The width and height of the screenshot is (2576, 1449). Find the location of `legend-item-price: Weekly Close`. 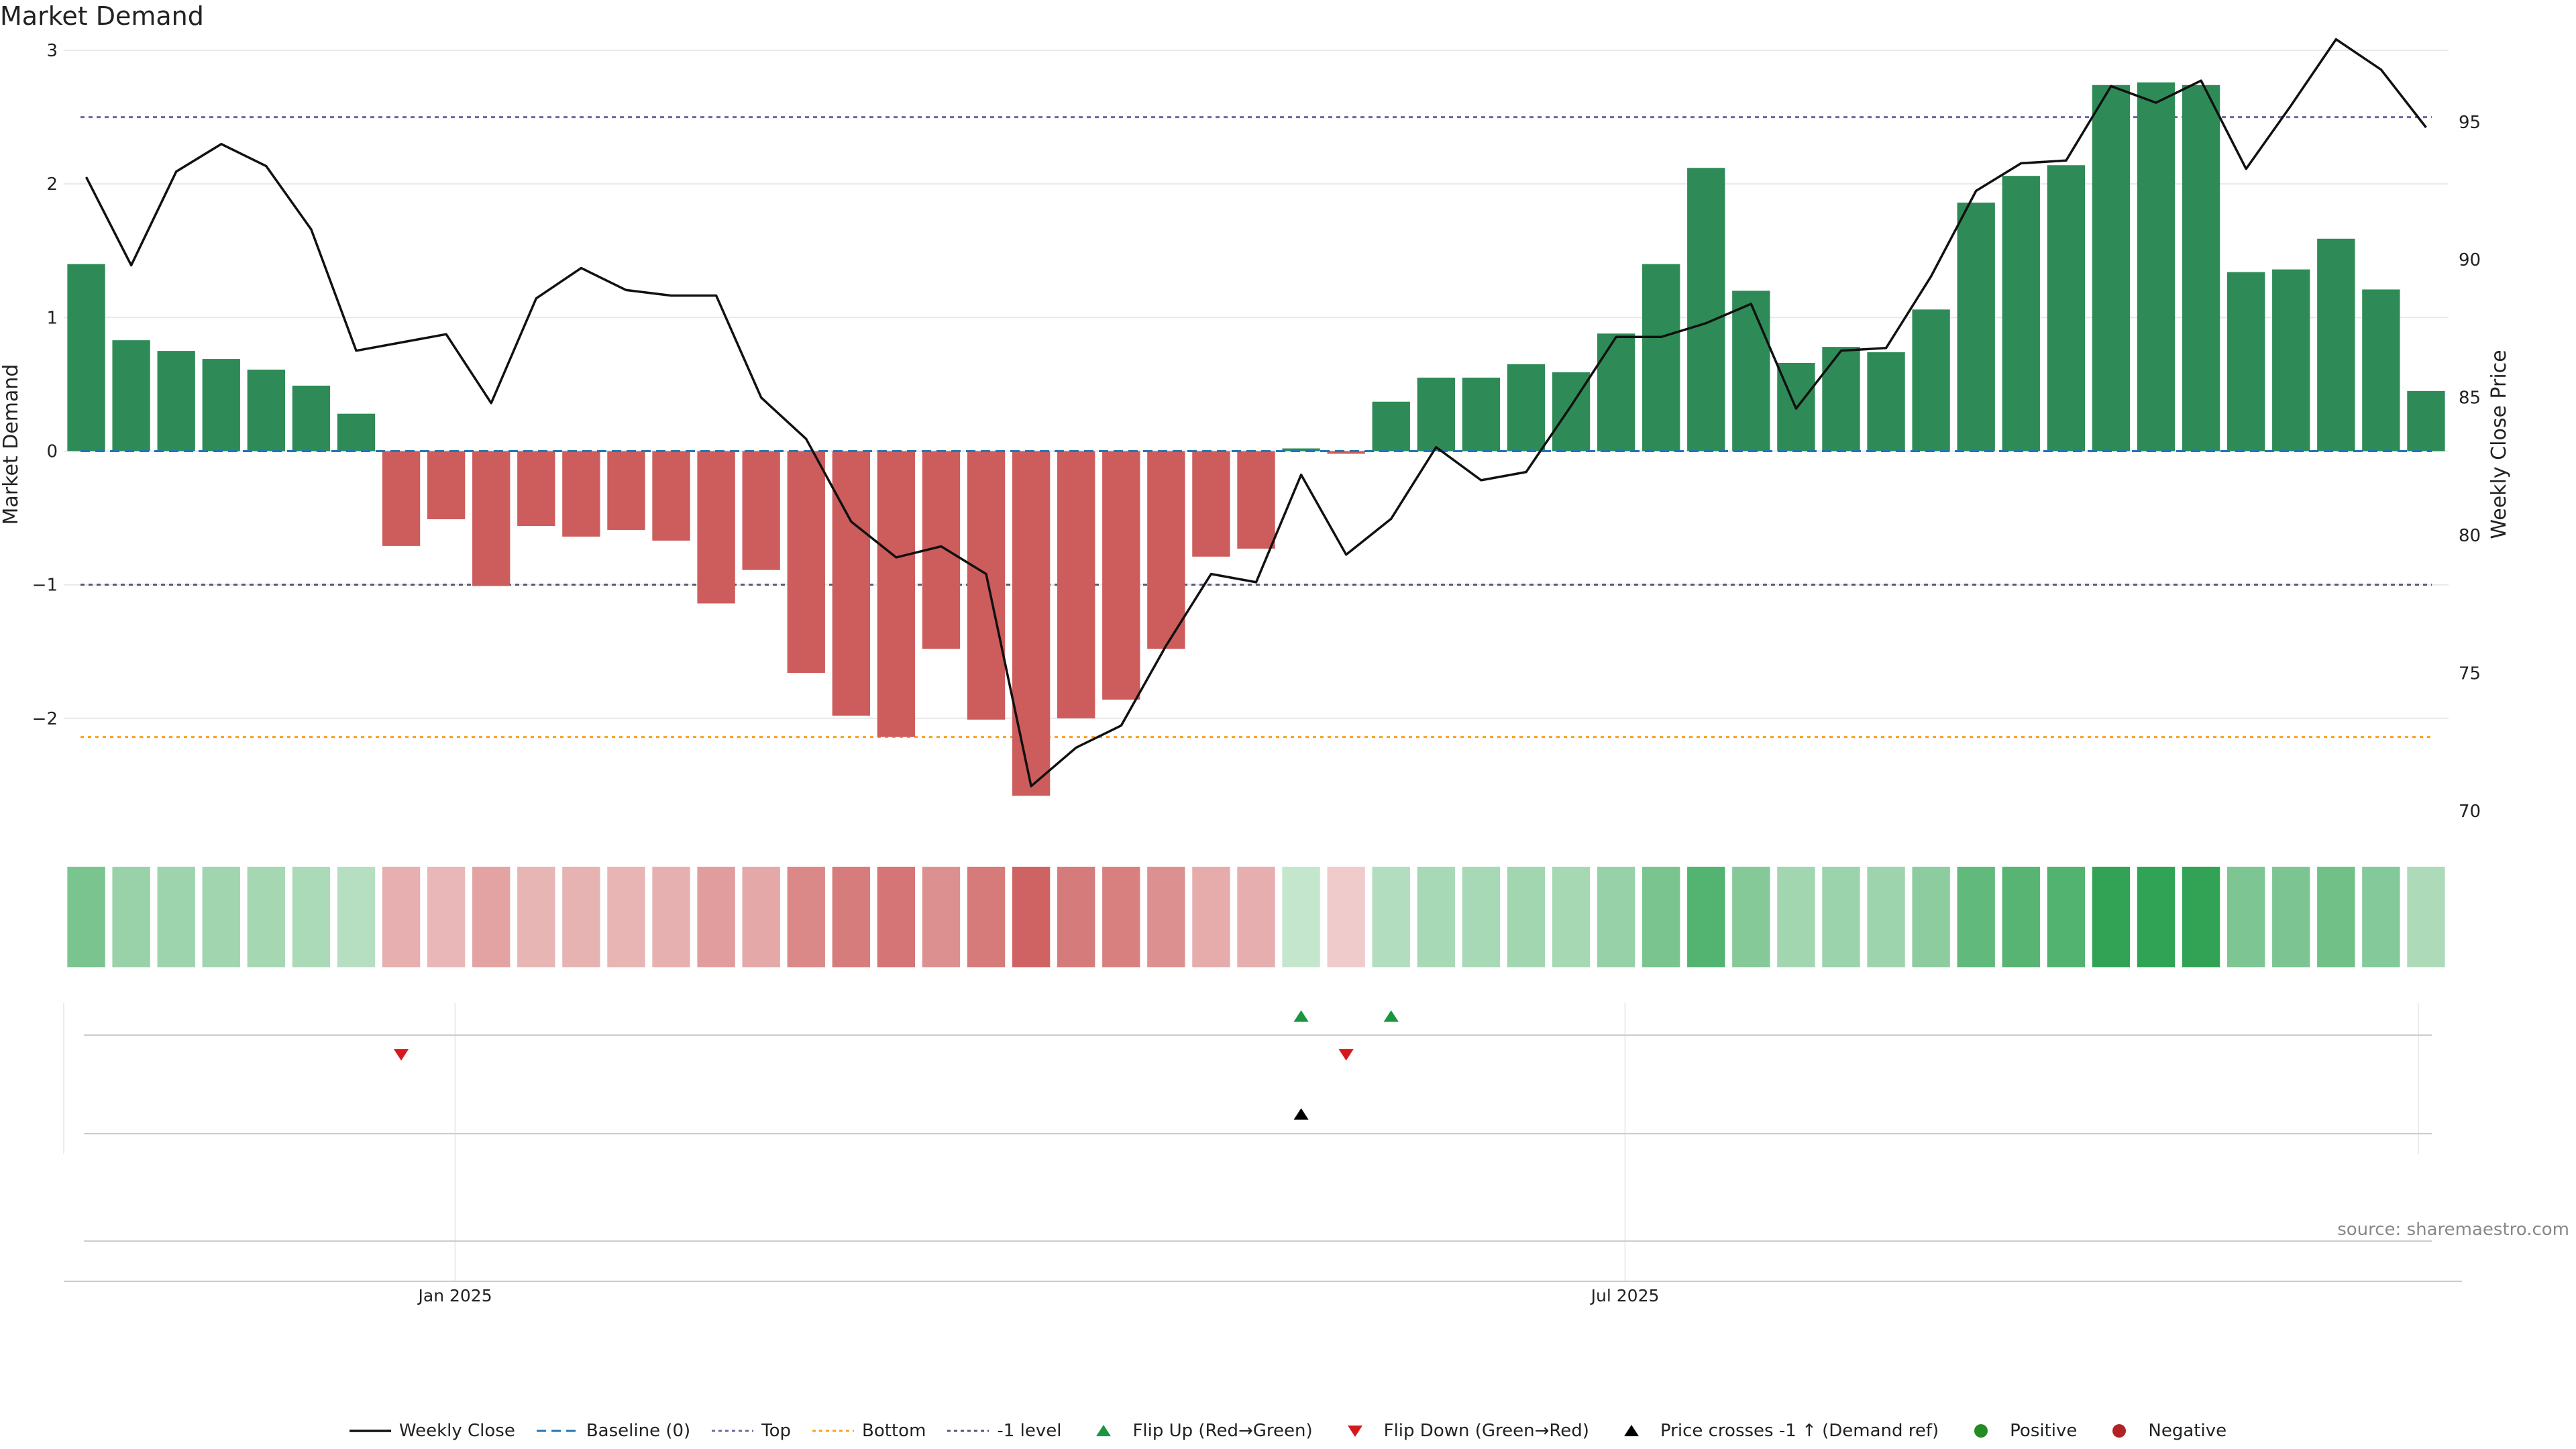

legend-item-price: Weekly Close is located at coordinates (432, 1431).